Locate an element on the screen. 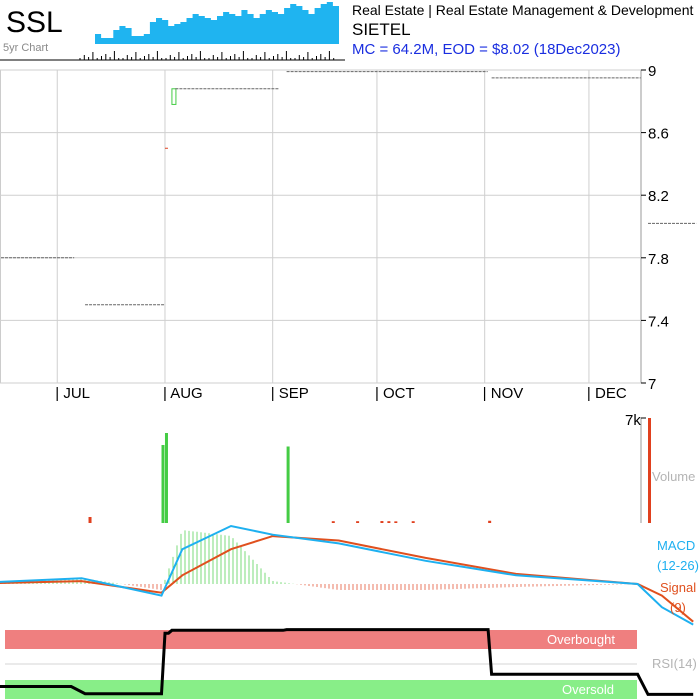 The width and height of the screenshot is (700, 700). sparkline-caption: 5yr Chart is located at coordinates (25, 48).